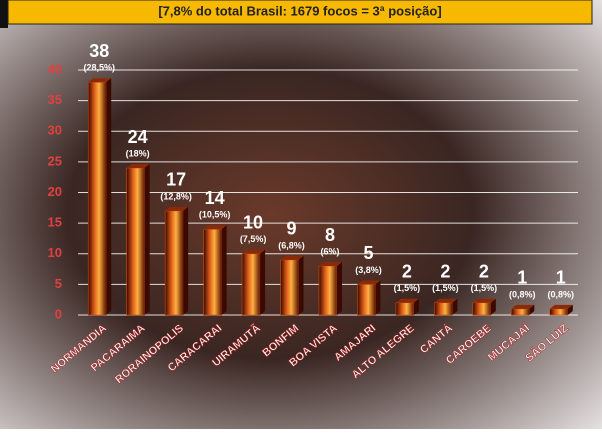  Describe the element at coordinates (55, 130) in the screenshot. I see `y-tick-label: 30` at that location.